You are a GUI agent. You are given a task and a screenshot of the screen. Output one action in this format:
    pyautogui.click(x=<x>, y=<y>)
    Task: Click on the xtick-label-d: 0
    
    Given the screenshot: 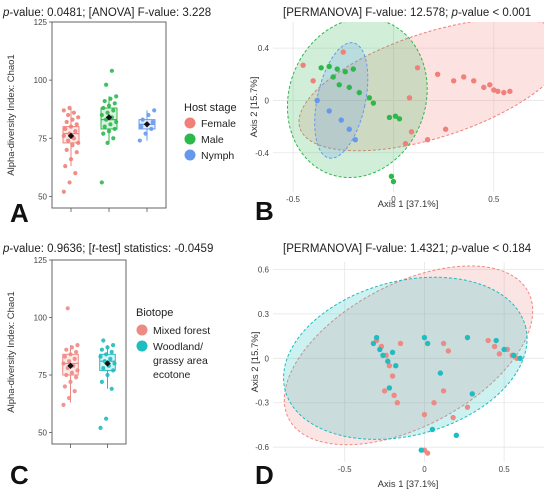 What is the action you would take?
    pyautogui.click(x=424, y=469)
    